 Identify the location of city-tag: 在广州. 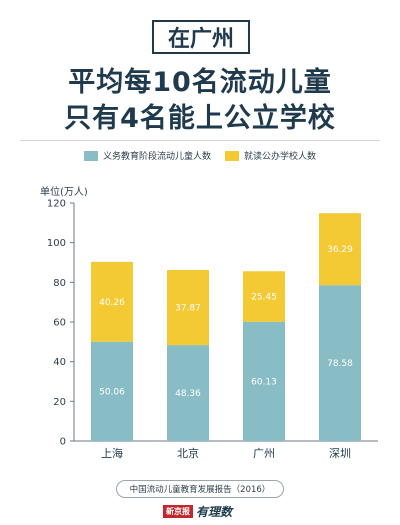
(201, 37).